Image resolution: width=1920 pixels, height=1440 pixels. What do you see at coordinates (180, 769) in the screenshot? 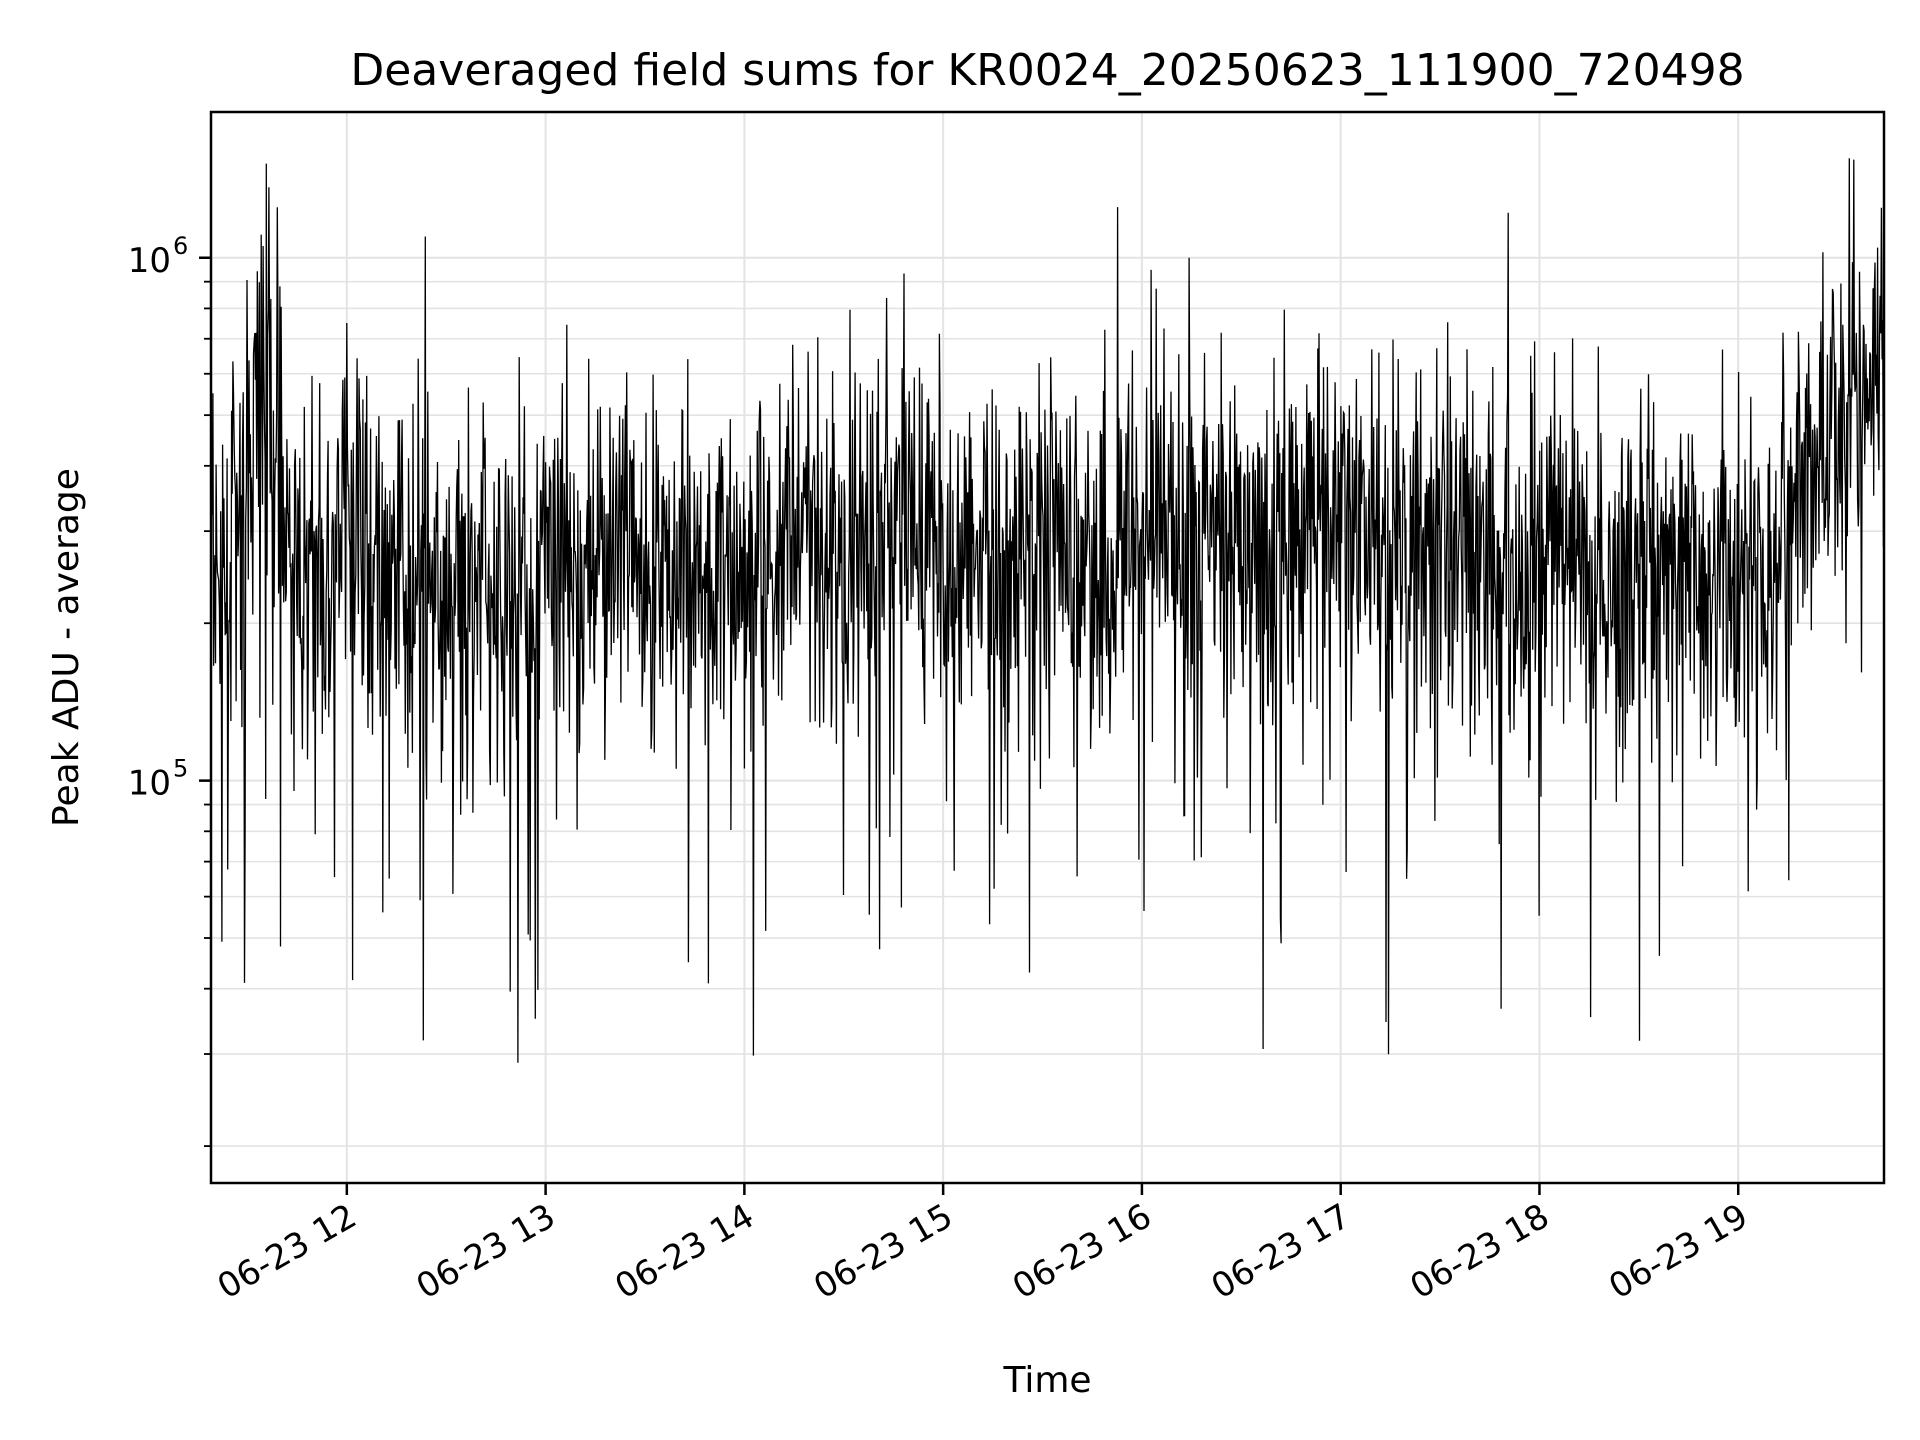
I see `y-tick-exponent: 5` at bounding box center [180, 769].